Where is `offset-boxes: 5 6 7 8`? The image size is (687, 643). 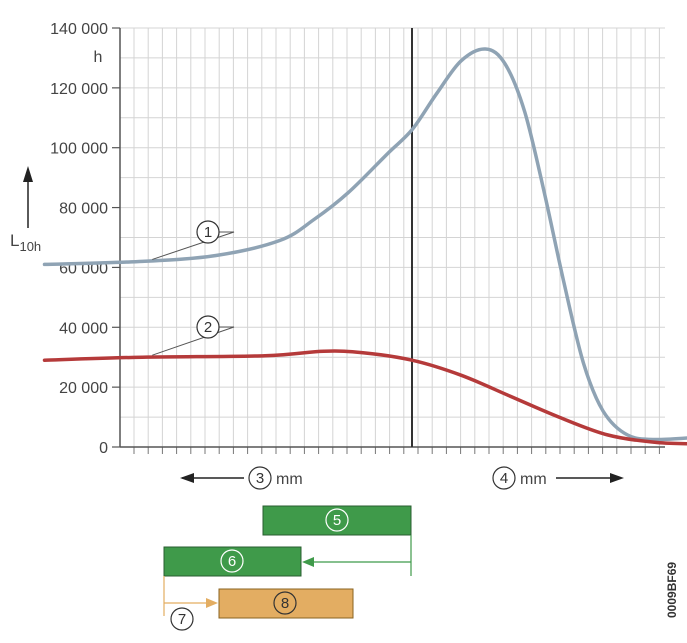
offset-boxes: 5 6 7 8 is located at coordinates (287, 568).